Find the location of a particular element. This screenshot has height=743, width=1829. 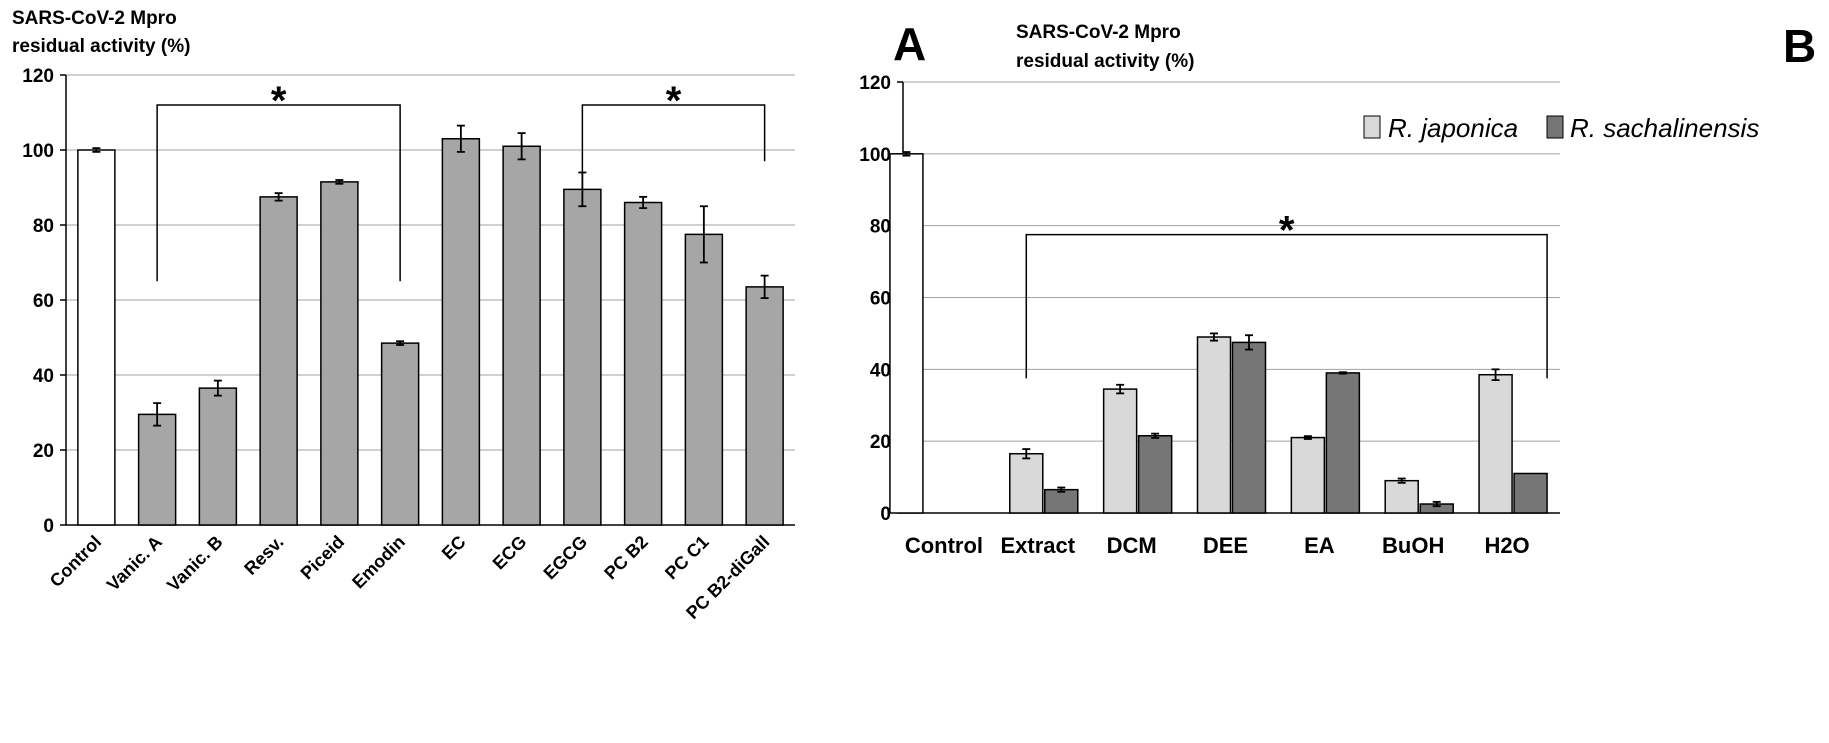

x-tick-label: Extract is located at coordinates (1037, 545).